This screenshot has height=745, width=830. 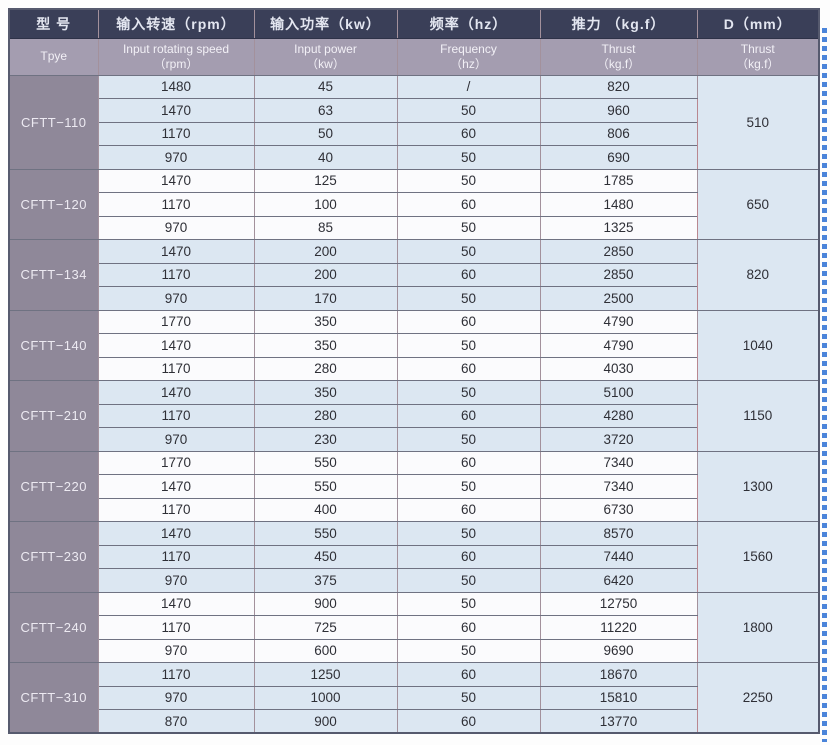 What do you see at coordinates (414, 486) in the screenshot?
I see `table-row: CFTT−220 1770 550 60 7340 1300` at bounding box center [414, 486].